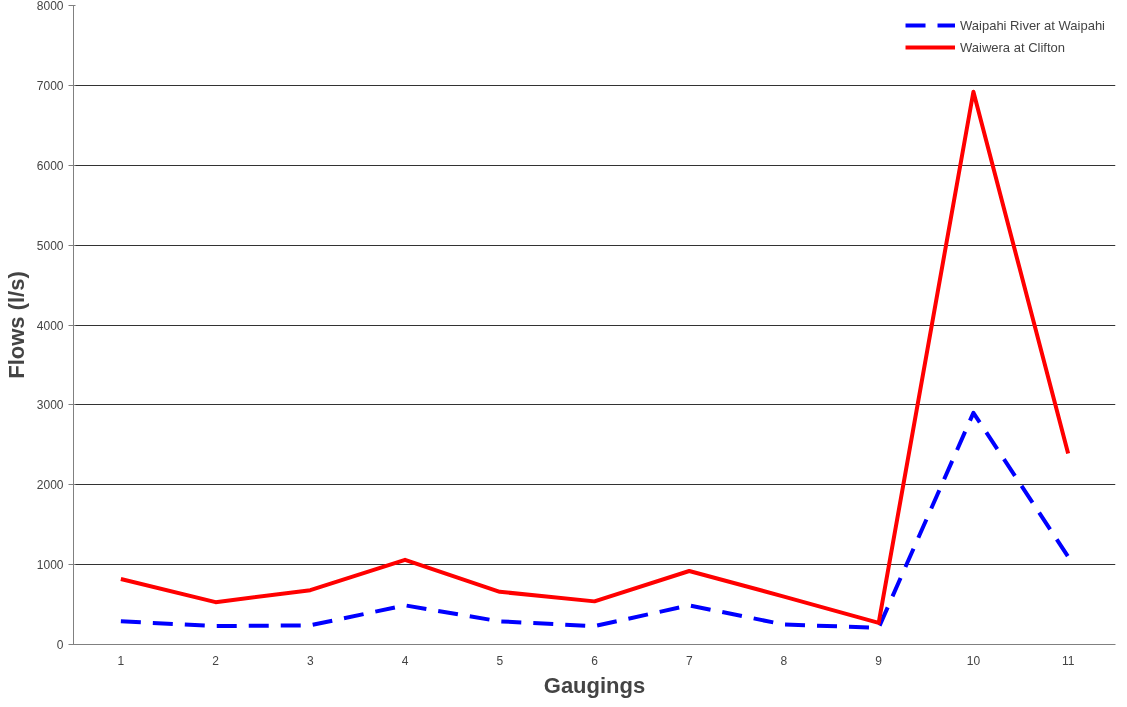 This screenshot has width=1127, height=707. Describe the element at coordinates (310, 660) in the screenshot. I see `x-tick-label: 3` at that location.